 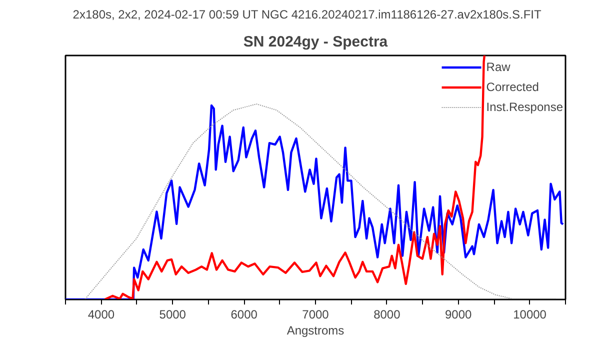 What do you see at coordinates (172, 315) in the screenshot?
I see `x-tick-label: 5000` at bounding box center [172, 315].